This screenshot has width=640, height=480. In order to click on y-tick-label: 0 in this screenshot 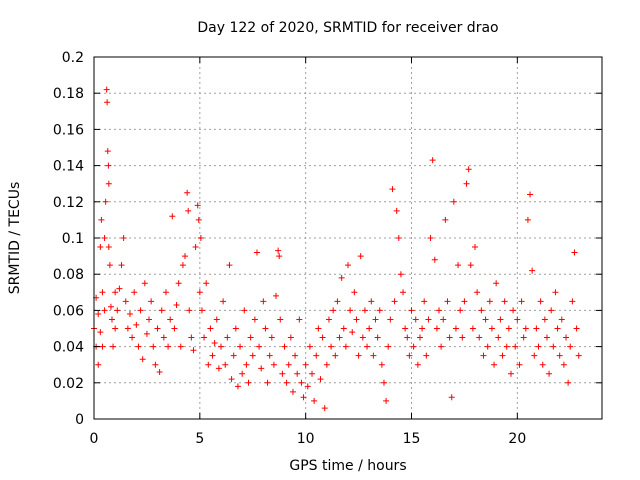, I will do `click(79, 420)`.